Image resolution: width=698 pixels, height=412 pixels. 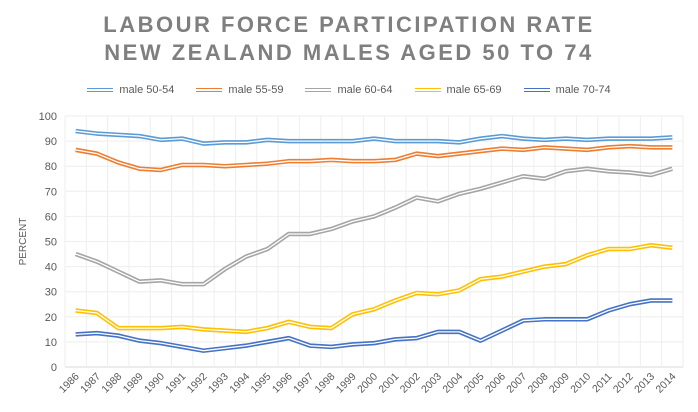 I want to click on legend-item: male 65-69, so click(x=458, y=90).